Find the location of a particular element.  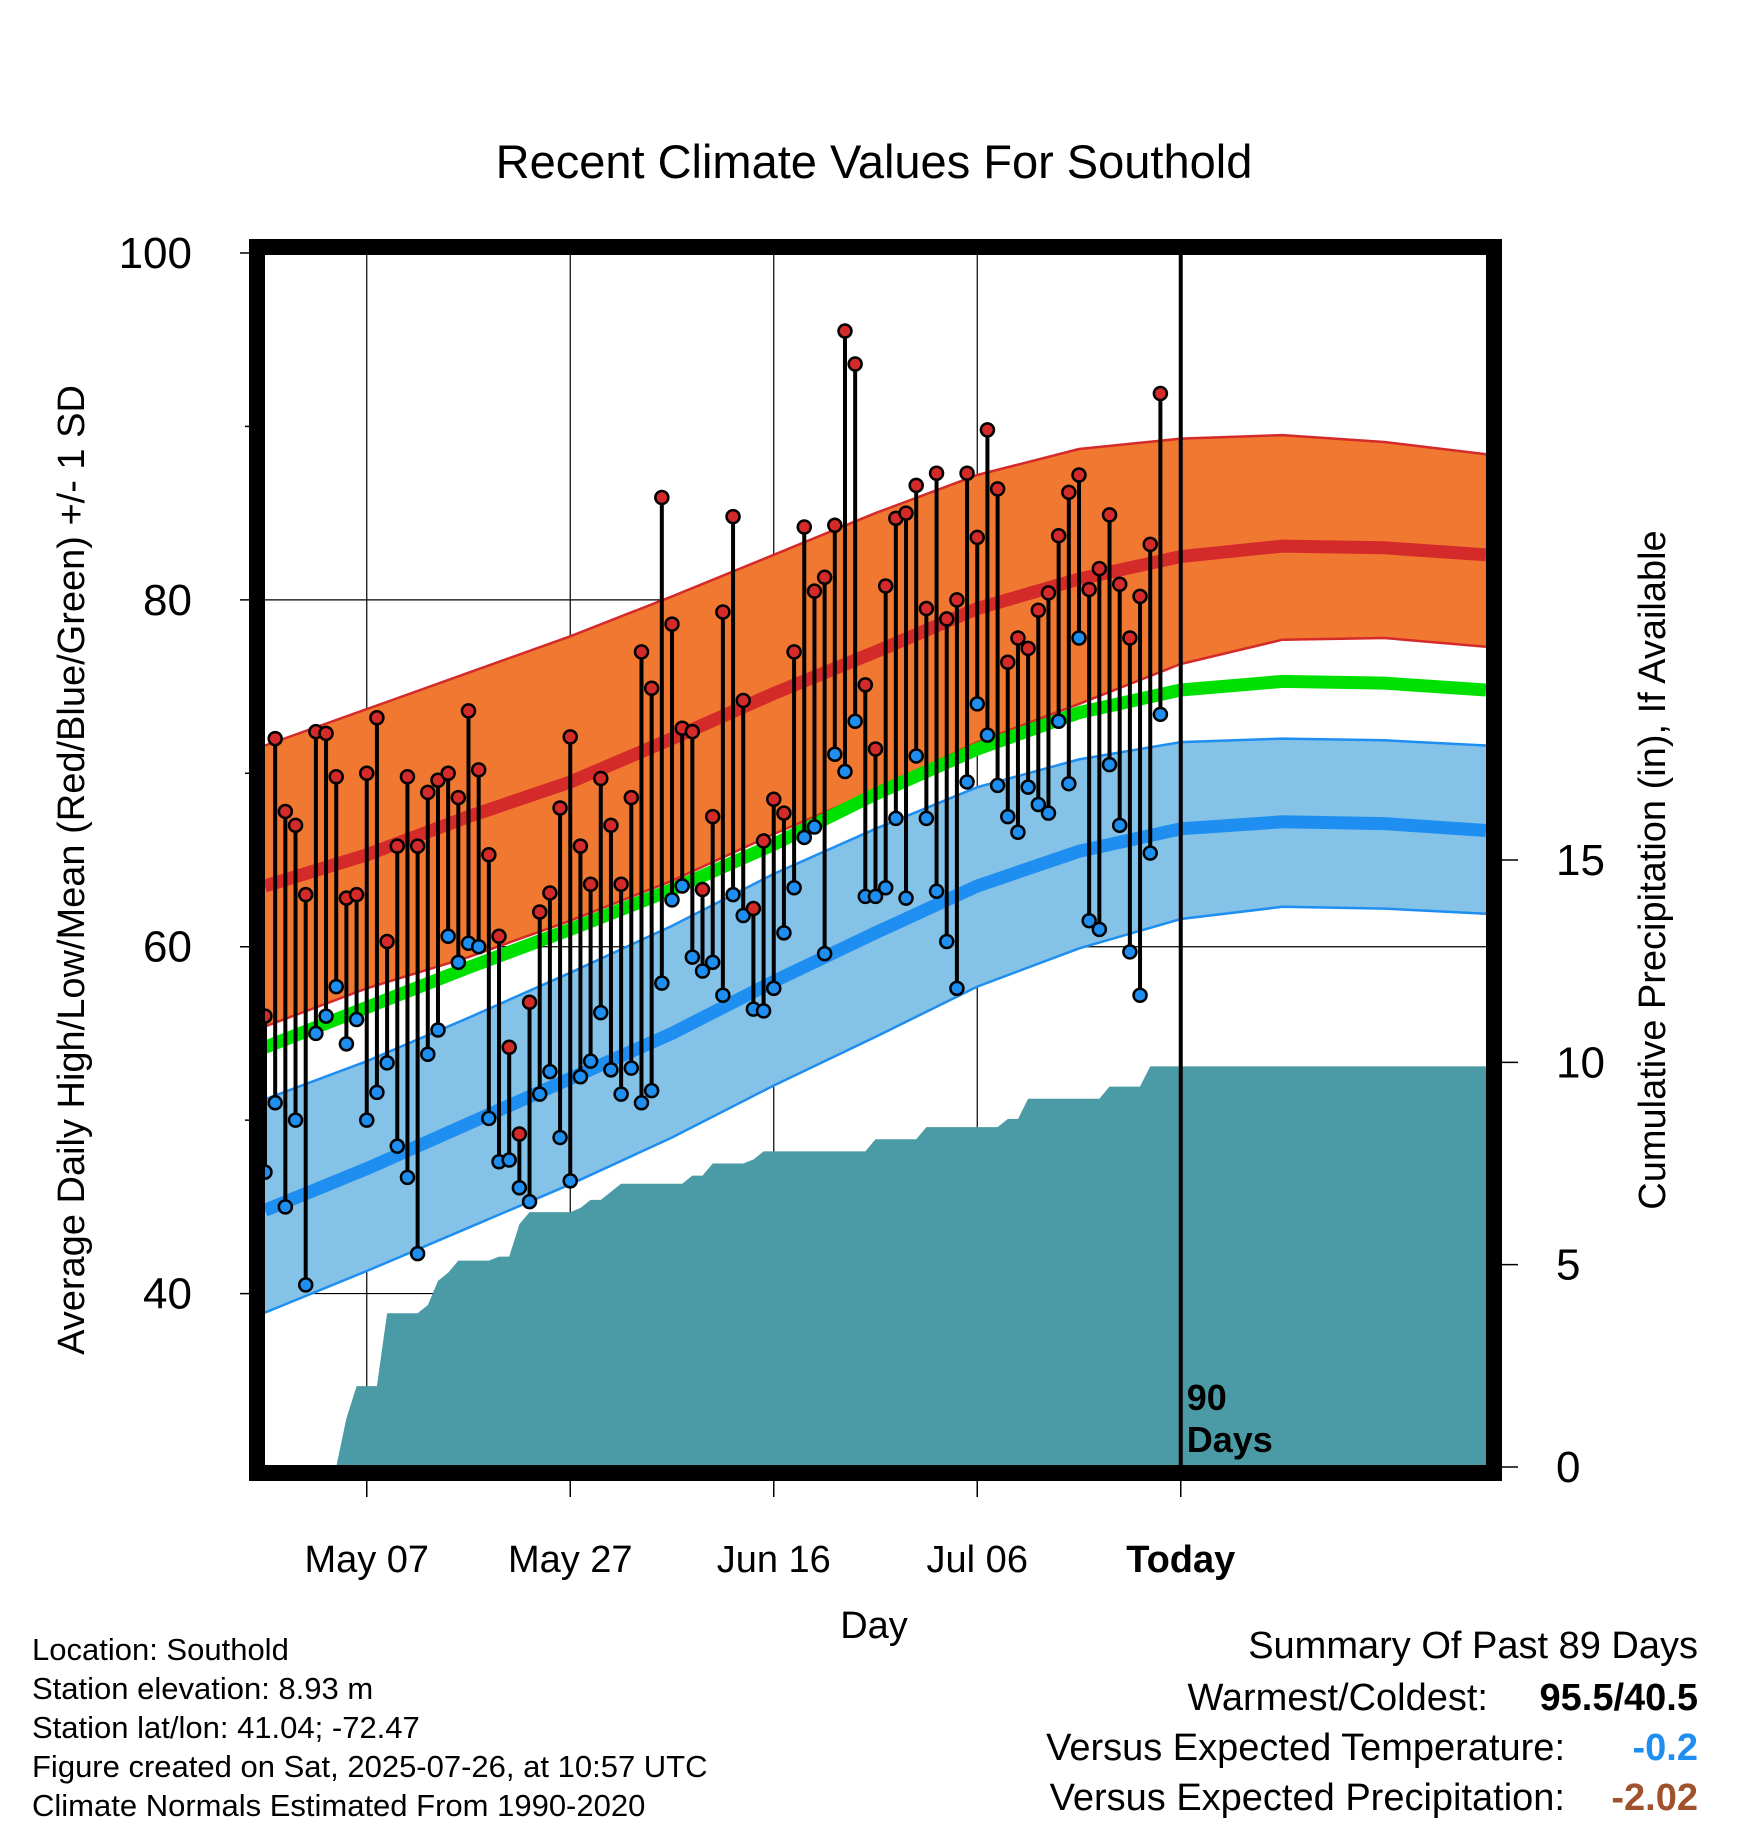

x-axis: May 07 May 27 Jun 16 Jul 06 Today is located at coordinates (769, 1531).